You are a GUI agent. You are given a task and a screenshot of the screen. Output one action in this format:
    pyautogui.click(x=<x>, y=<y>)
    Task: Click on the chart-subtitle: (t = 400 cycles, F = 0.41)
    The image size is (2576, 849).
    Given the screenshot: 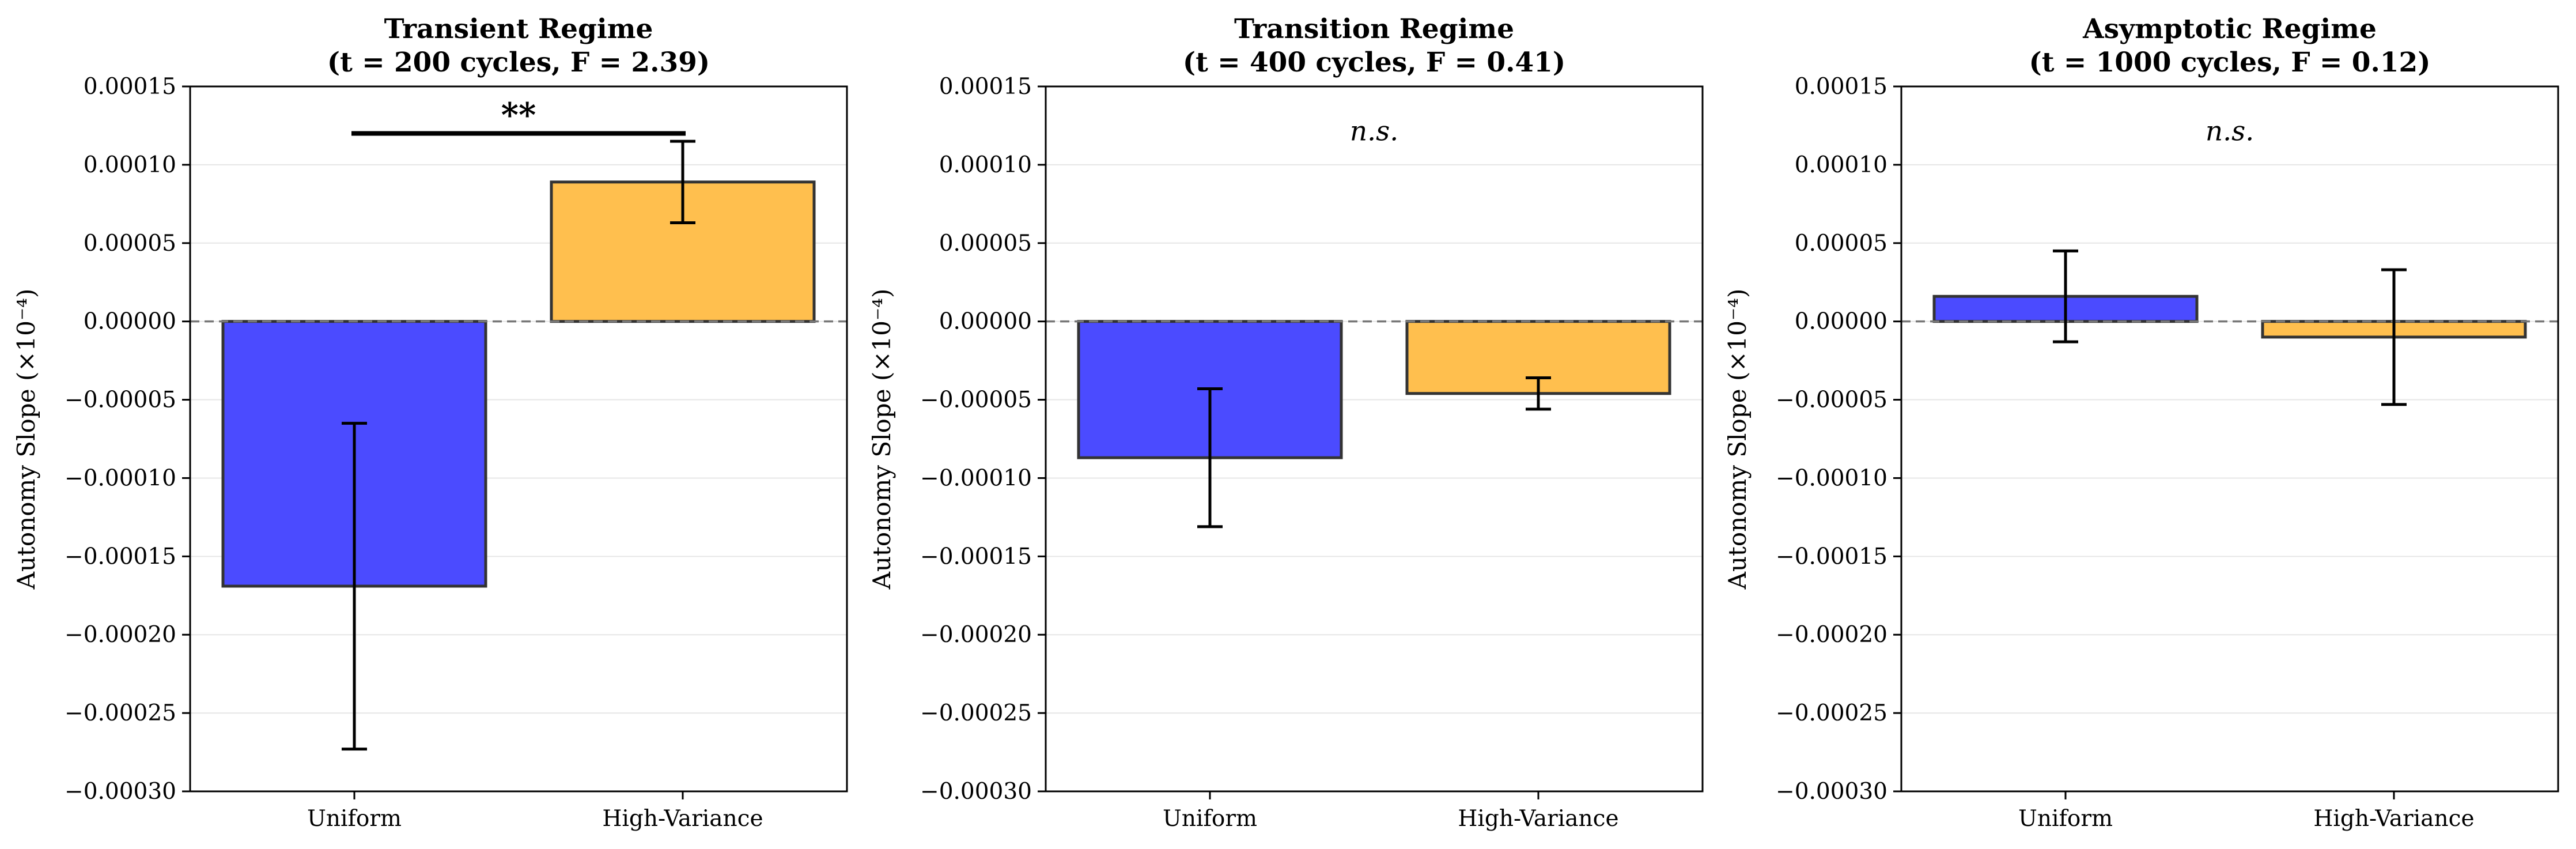 What is the action you would take?
    pyautogui.click(x=1374, y=63)
    